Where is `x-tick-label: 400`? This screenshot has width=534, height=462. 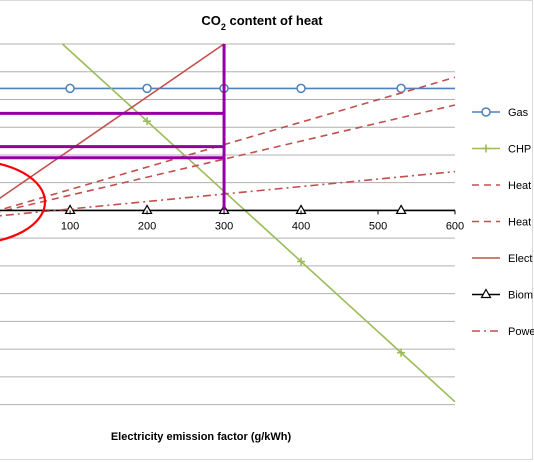 x-tick-label: 400 is located at coordinates (301, 226).